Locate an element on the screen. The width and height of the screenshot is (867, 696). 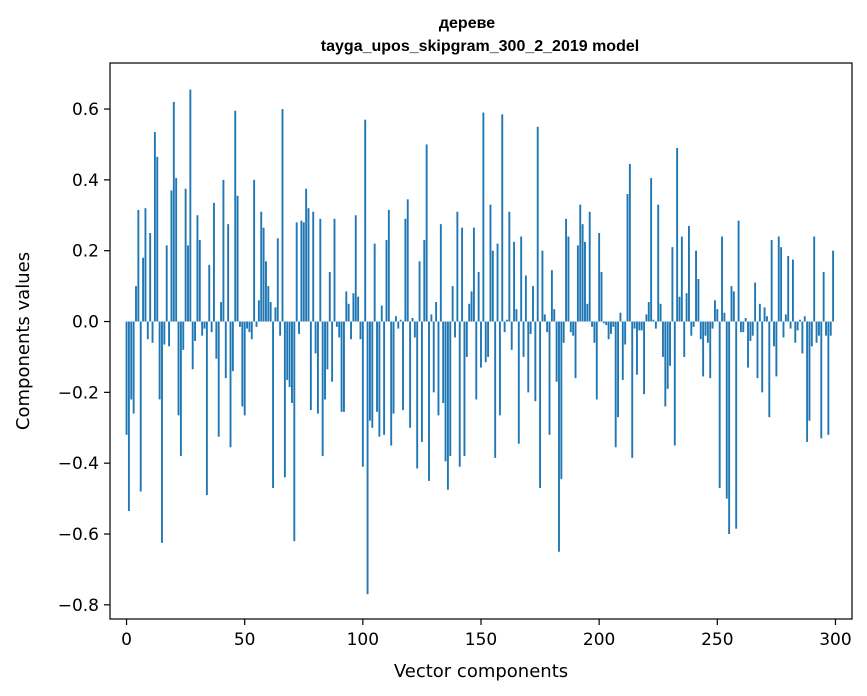
x-tick-label: 300 is located at coordinates (835, 640).